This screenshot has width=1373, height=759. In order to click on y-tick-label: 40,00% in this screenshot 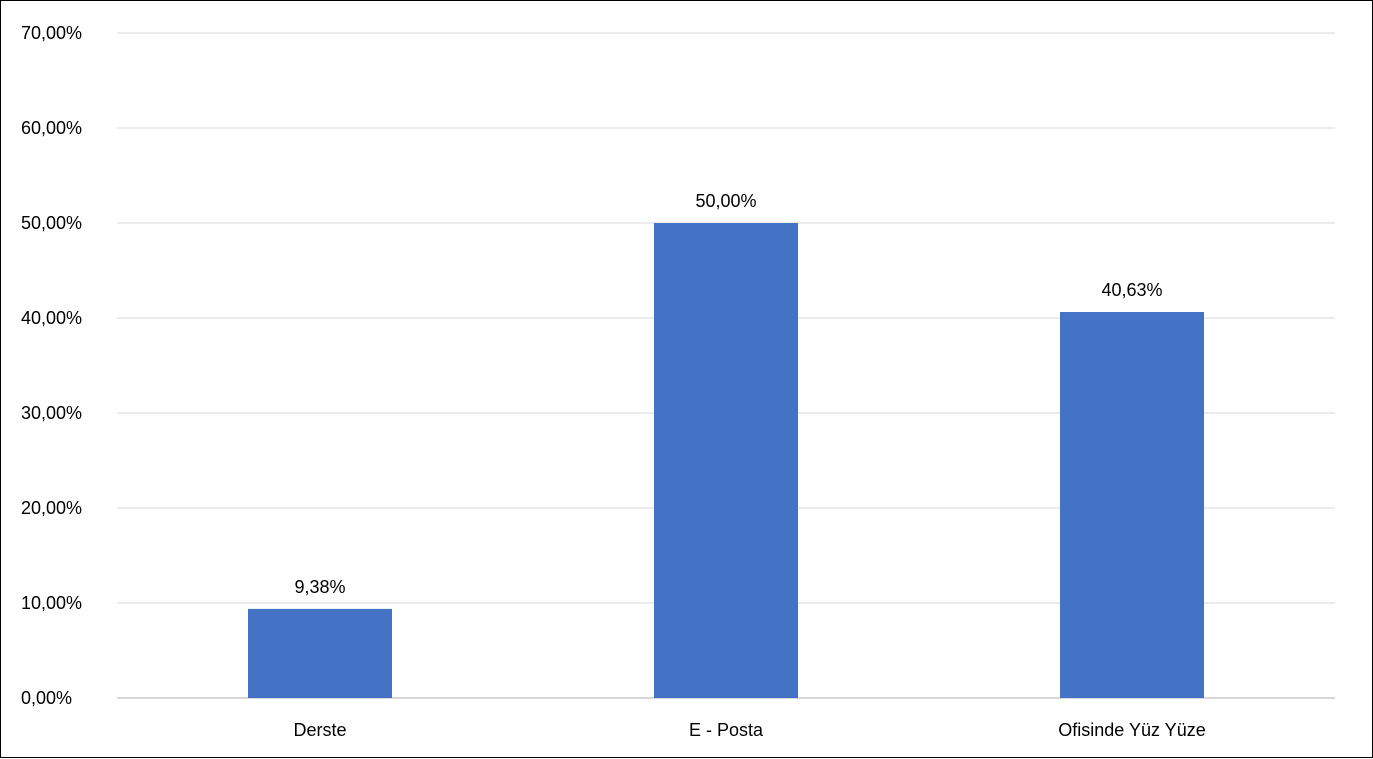, I will do `click(51, 318)`.